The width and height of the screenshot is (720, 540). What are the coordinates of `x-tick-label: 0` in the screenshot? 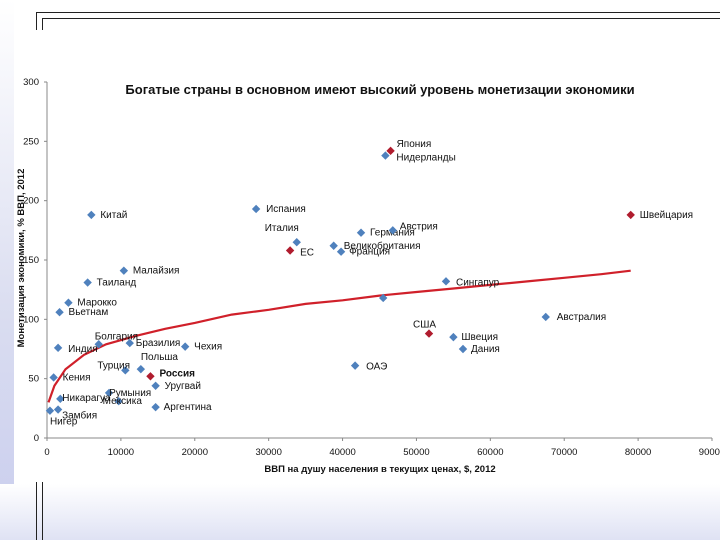 It's located at (46, 452).